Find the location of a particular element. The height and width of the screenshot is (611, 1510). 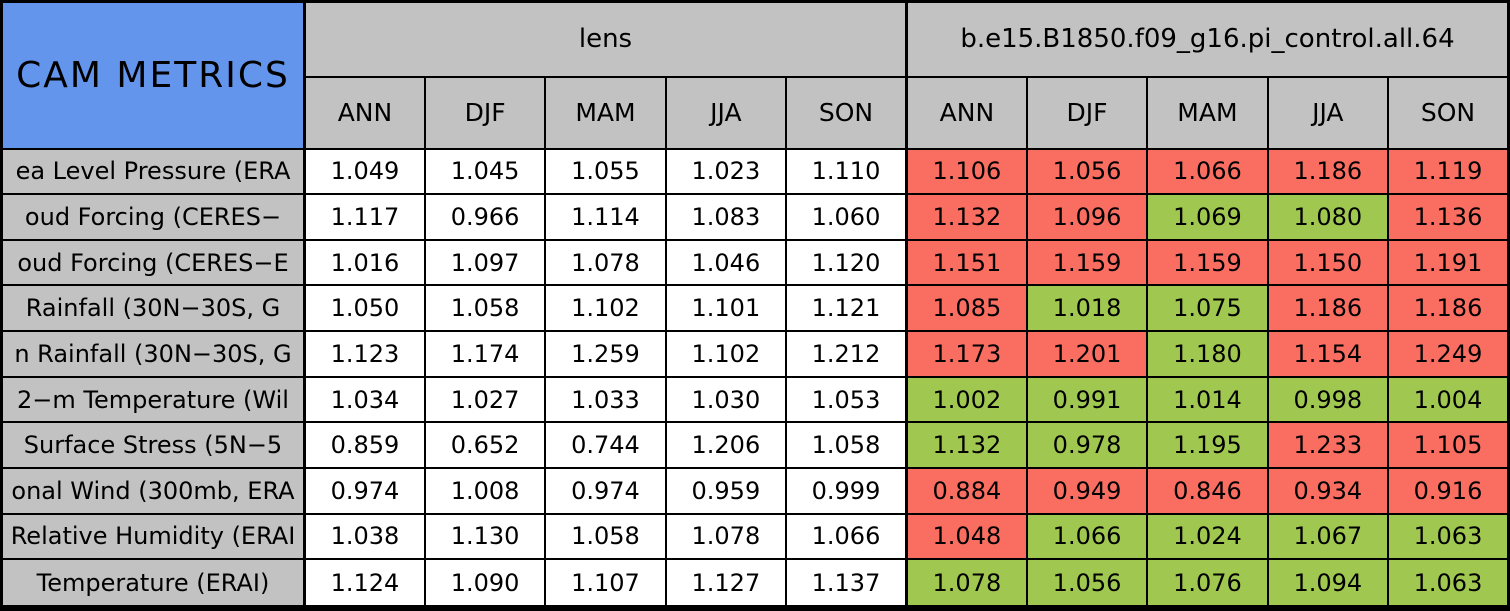

table-title: CAM METRICS is located at coordinates (153, 75).